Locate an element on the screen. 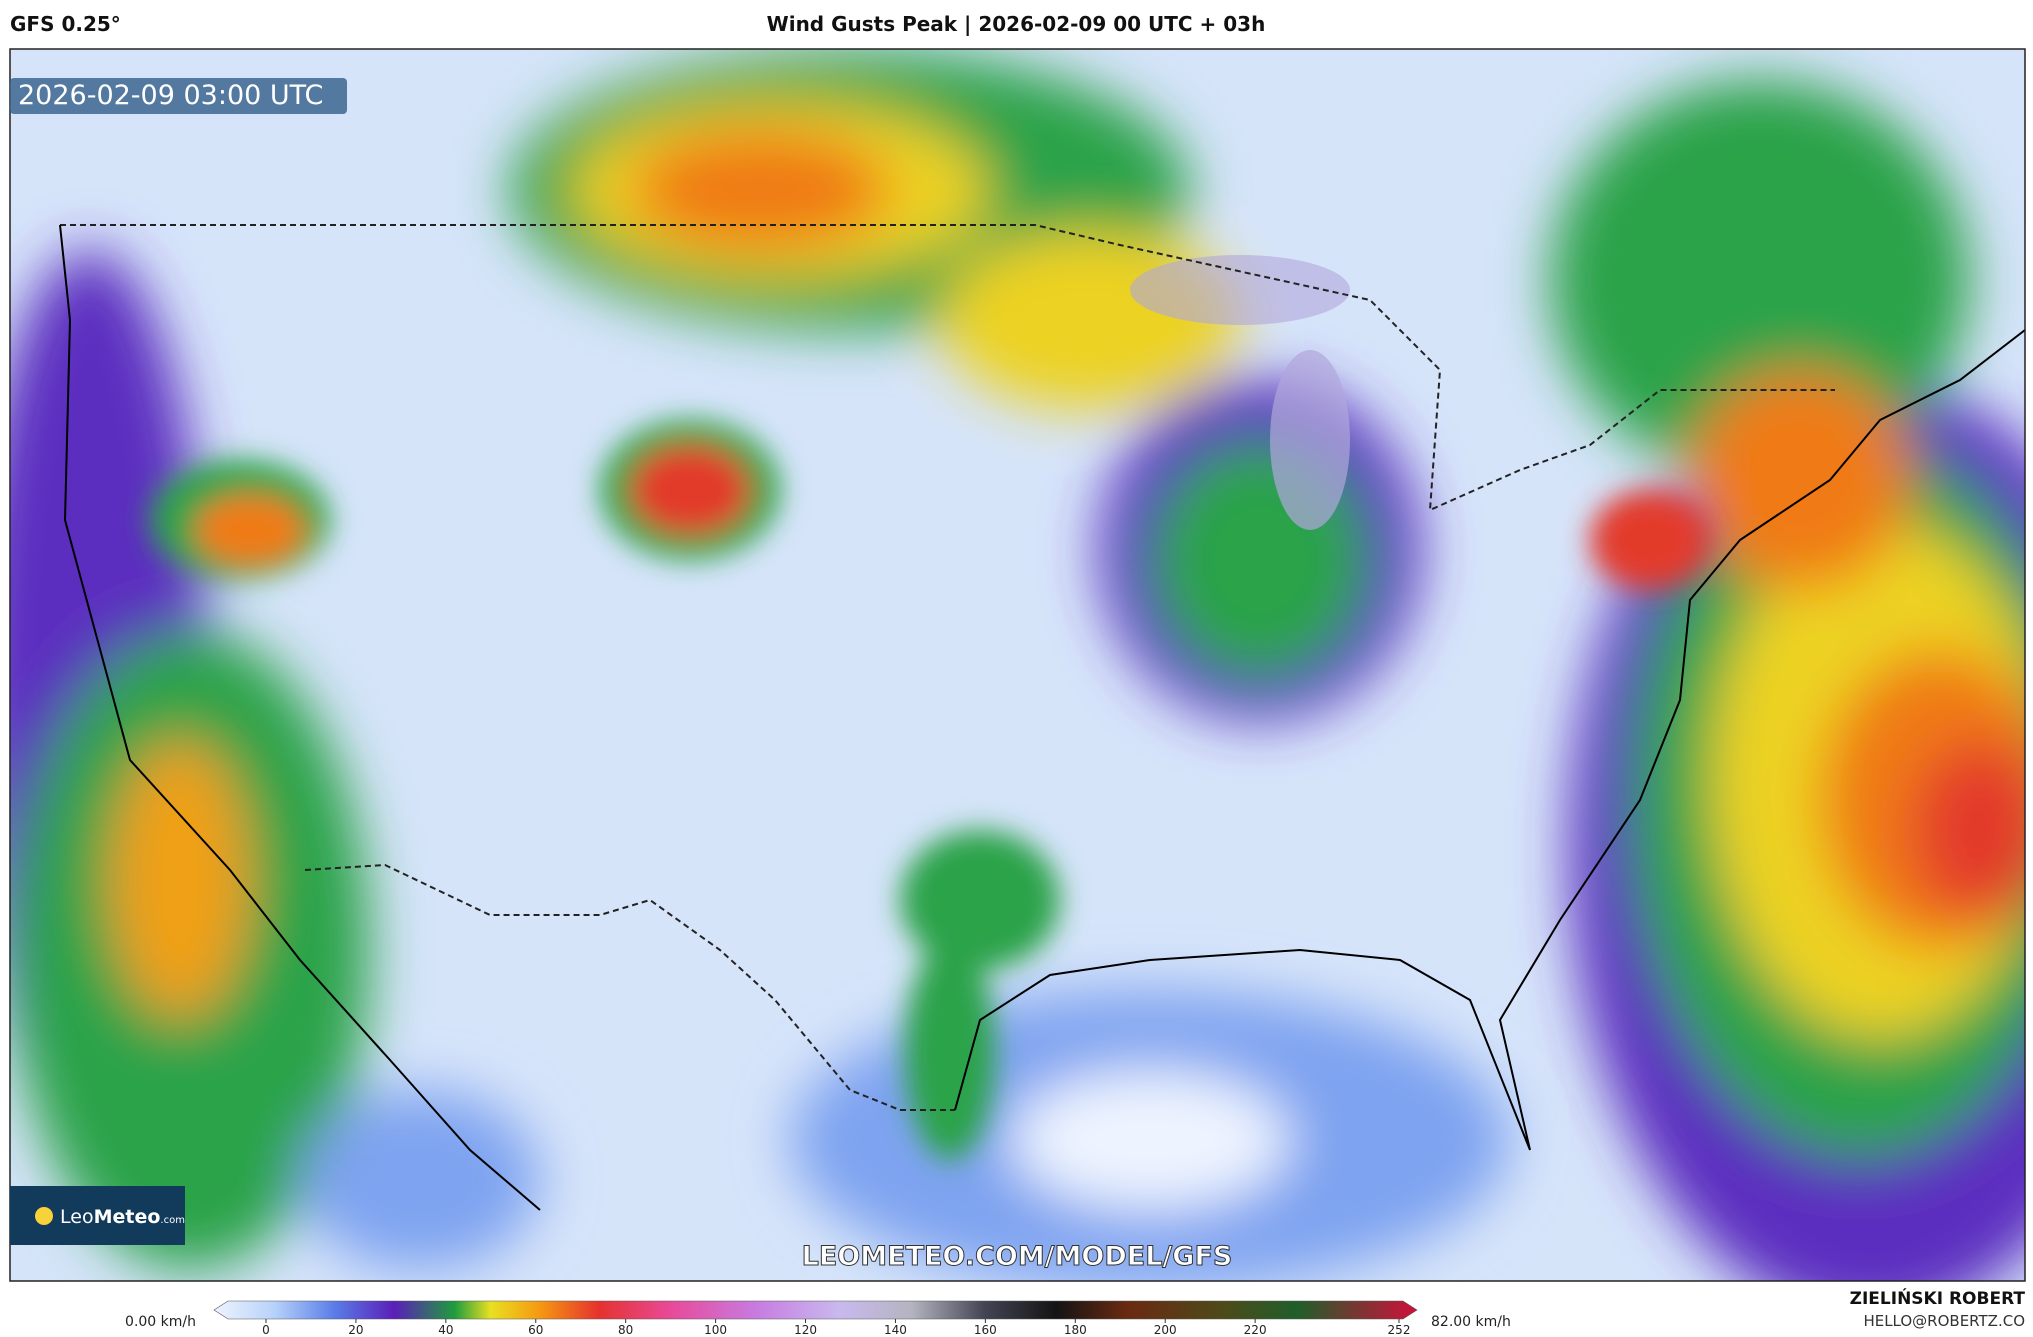 The image size is (2033, 1337). logo-leo: Leo is located at coordinates (77, 1217).